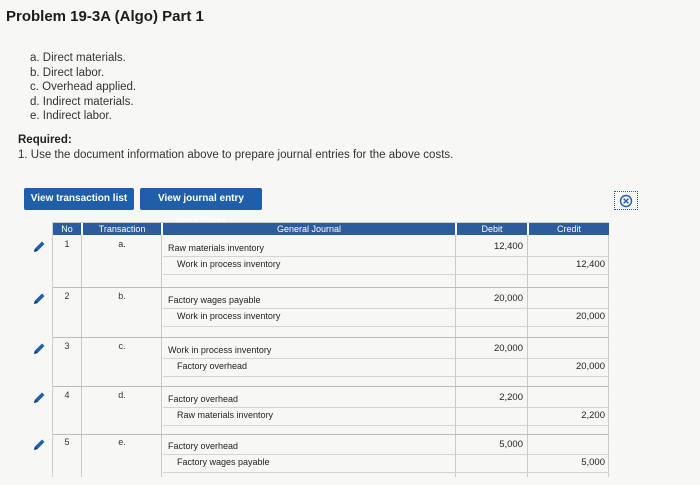 The image size is (700, 485). I want to click on credit-amount: 12,400, so click(590, 264).